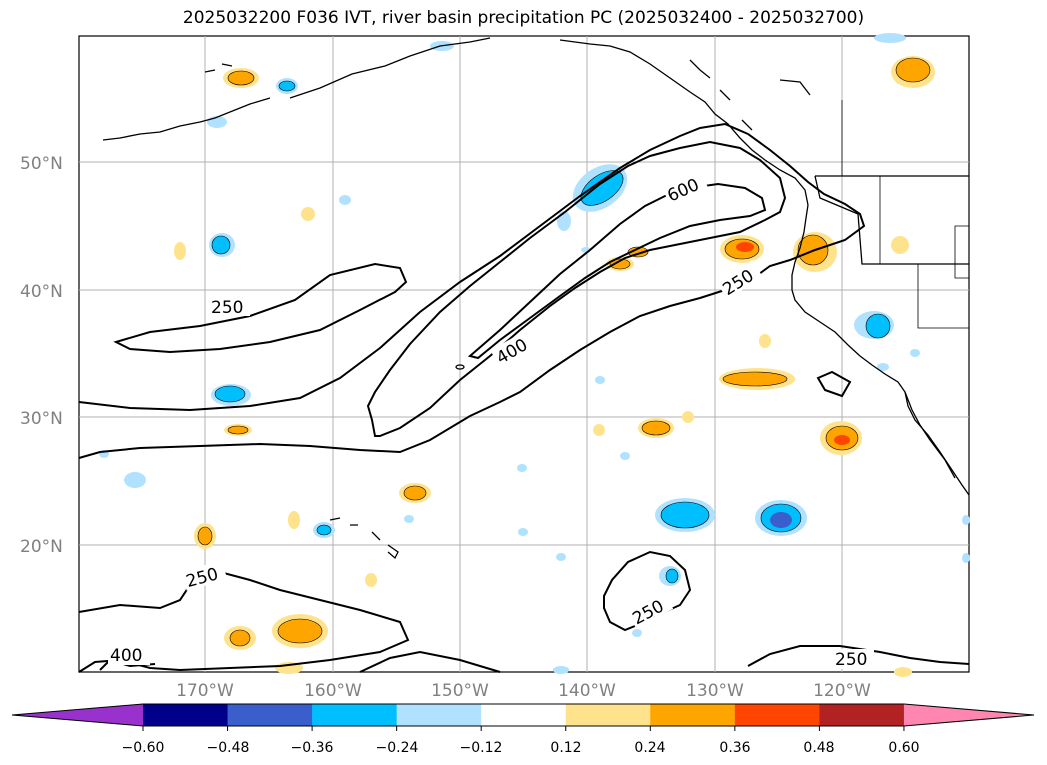  What do you see at coordinates (734, 748) in the screenshot?
I see `colorbar-tick-label: 0.36` at bounding box center [734, 748].